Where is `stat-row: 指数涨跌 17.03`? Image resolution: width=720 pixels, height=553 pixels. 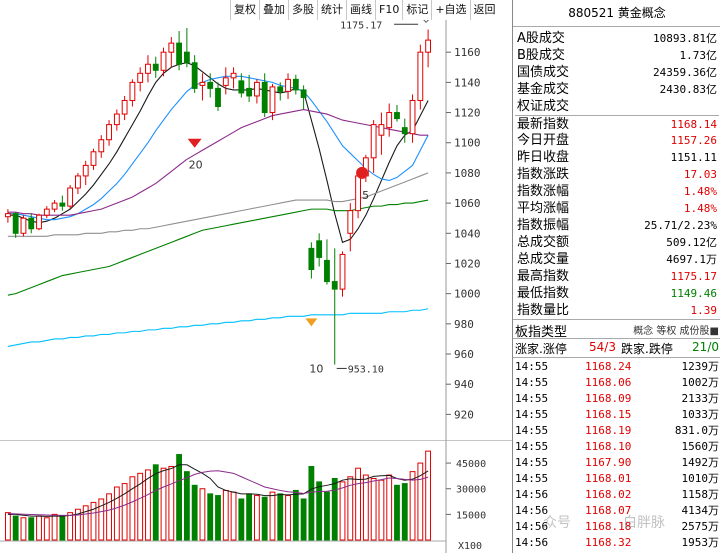
stat-row: 指数涨跌 17.03 is located at coordinates (617, 174).